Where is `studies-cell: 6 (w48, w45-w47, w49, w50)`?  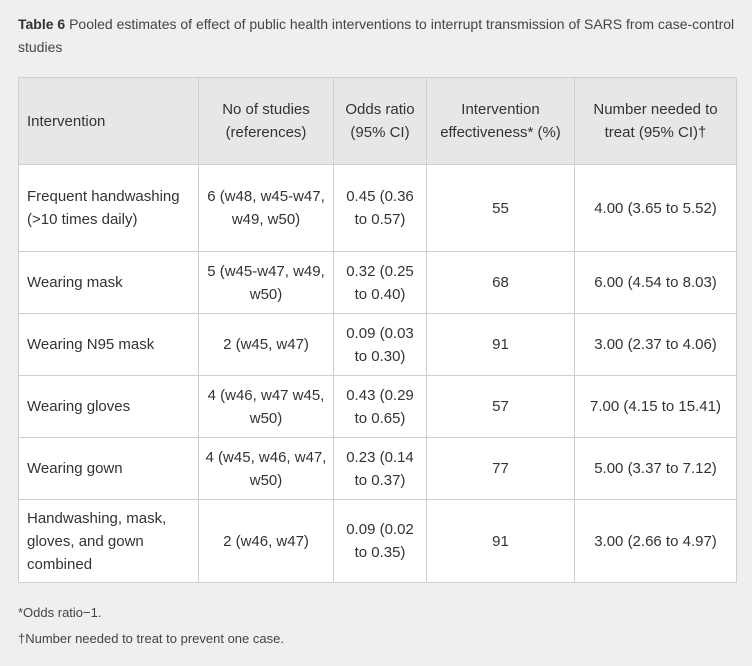 studies-cell: 6 (w48, w45-w47, w49, w50) is located at coordinates (266, 208).